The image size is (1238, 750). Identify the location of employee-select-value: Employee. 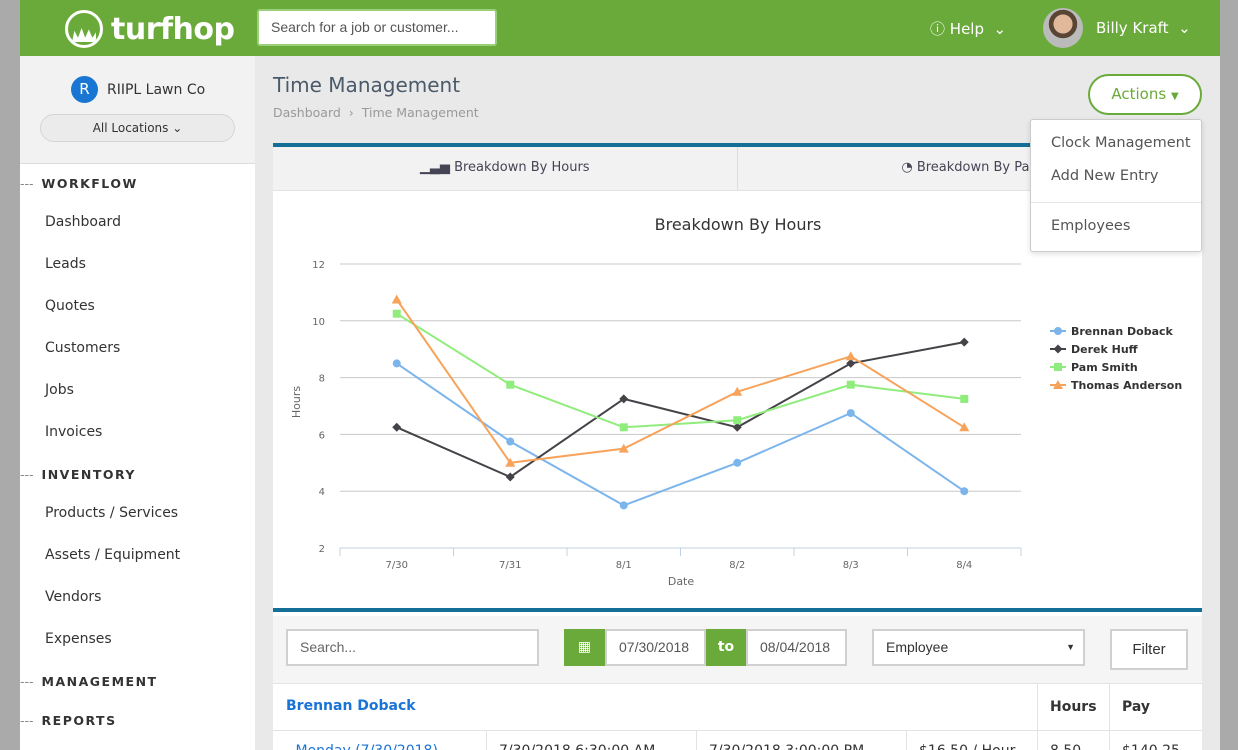
(917, 647).